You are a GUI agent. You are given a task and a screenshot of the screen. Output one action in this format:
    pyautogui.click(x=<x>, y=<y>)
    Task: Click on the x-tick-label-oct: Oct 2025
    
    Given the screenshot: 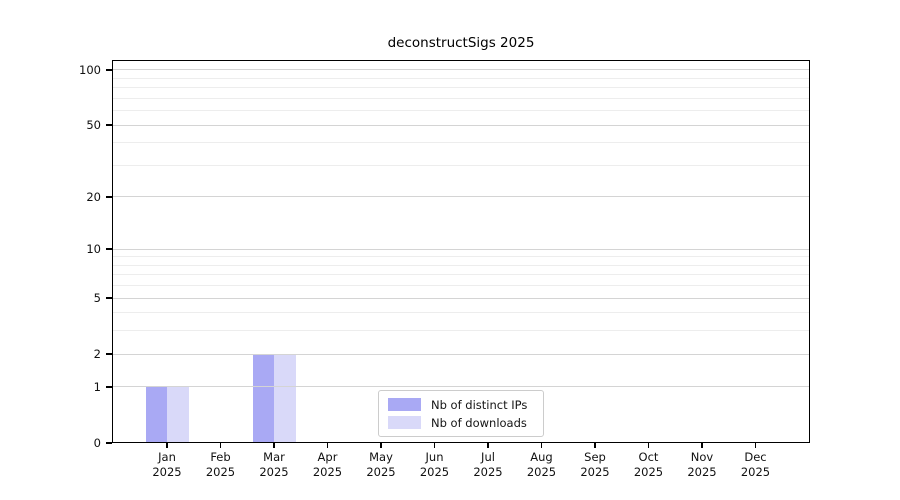 What is the action you would take?
    pyautogui.click(x=648, y=464)
    